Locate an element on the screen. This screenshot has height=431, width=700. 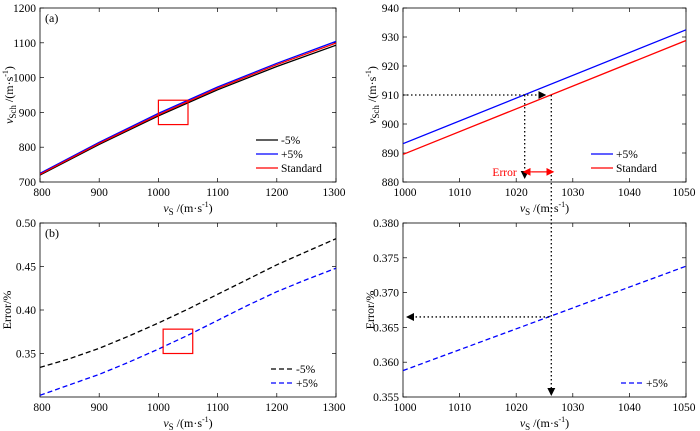
legend: +5% is located at coordinates (649, 383).